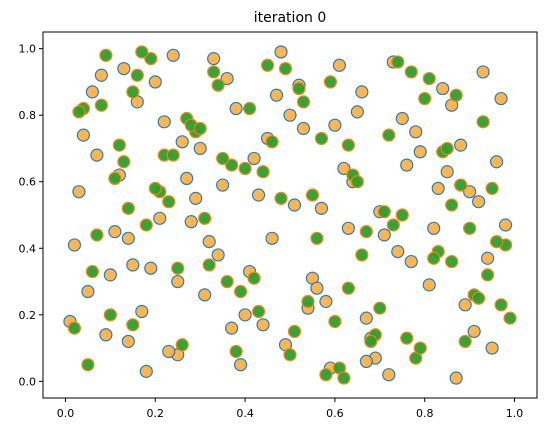 The height and width of the screenshot is (433, 547). What do you see at coordinates (515, 413) in the screenshot?
I see `x-tick-label: 1.0` at bounding box center [515, 413].